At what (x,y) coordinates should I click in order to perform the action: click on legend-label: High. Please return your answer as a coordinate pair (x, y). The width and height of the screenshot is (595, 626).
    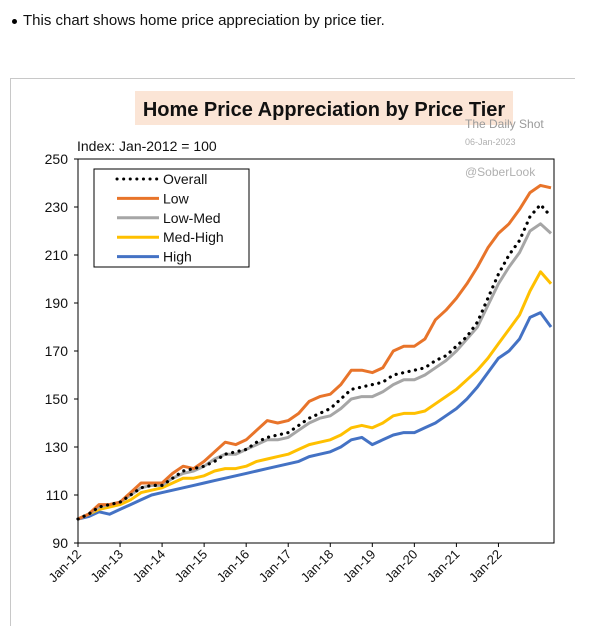
    Looking at the image, I should click on (177, 257).